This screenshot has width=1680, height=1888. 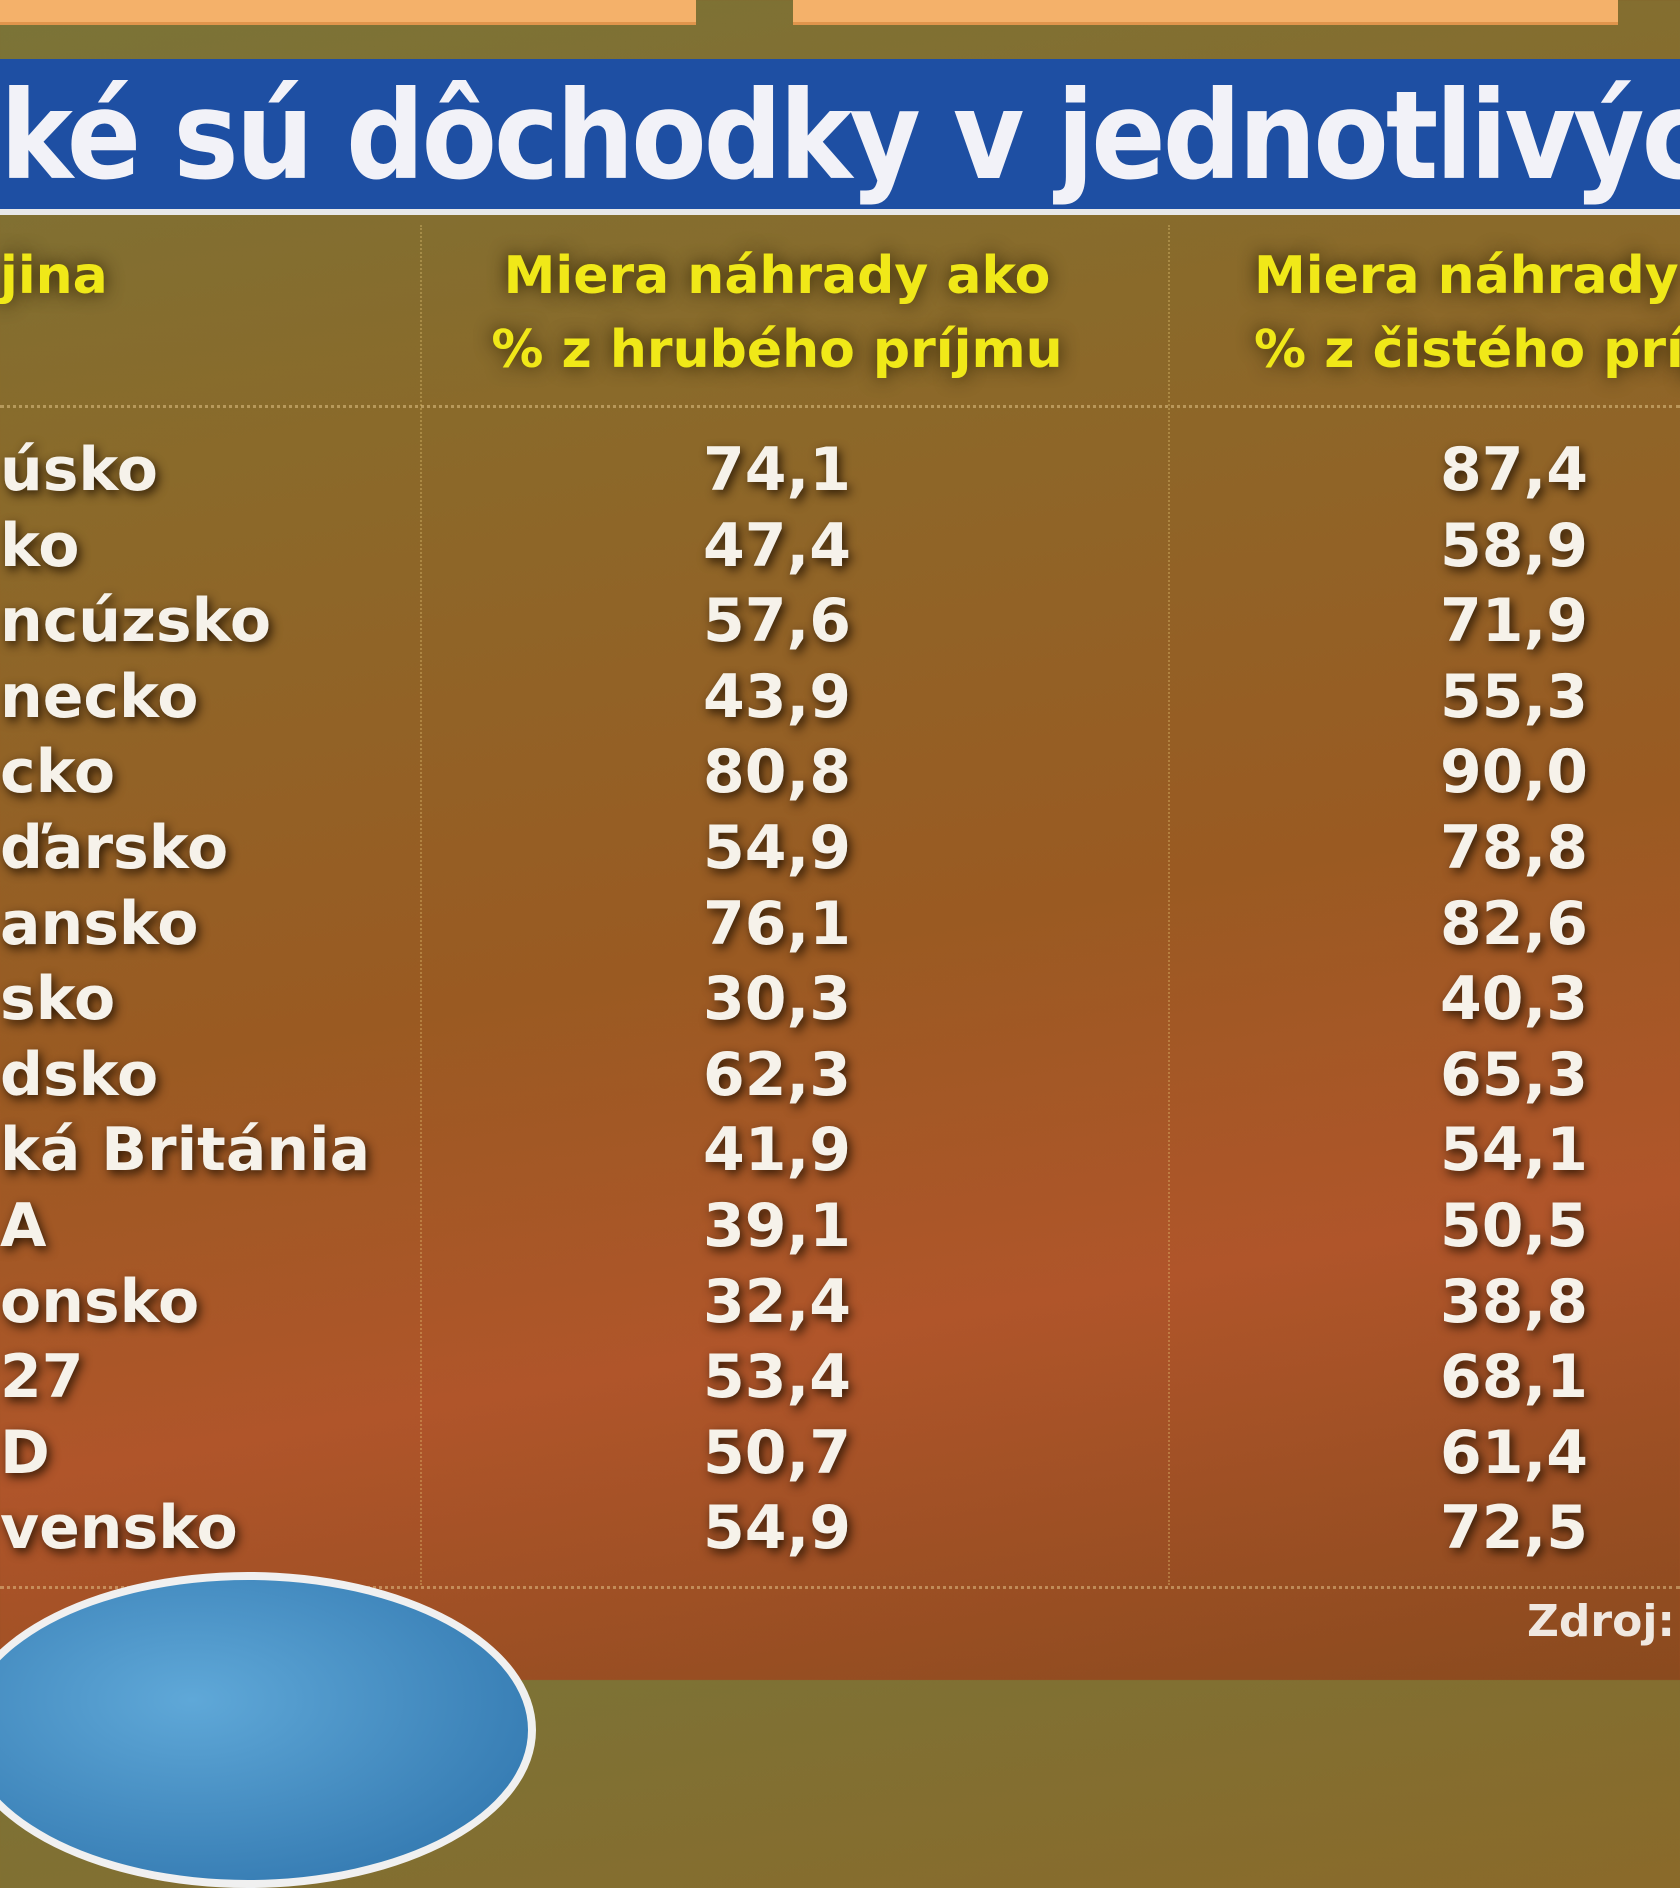 What do you see at coordinates (777, 621) in the screenshot?
I see `value-cell: 57,6` at bounding box center [777, 621].